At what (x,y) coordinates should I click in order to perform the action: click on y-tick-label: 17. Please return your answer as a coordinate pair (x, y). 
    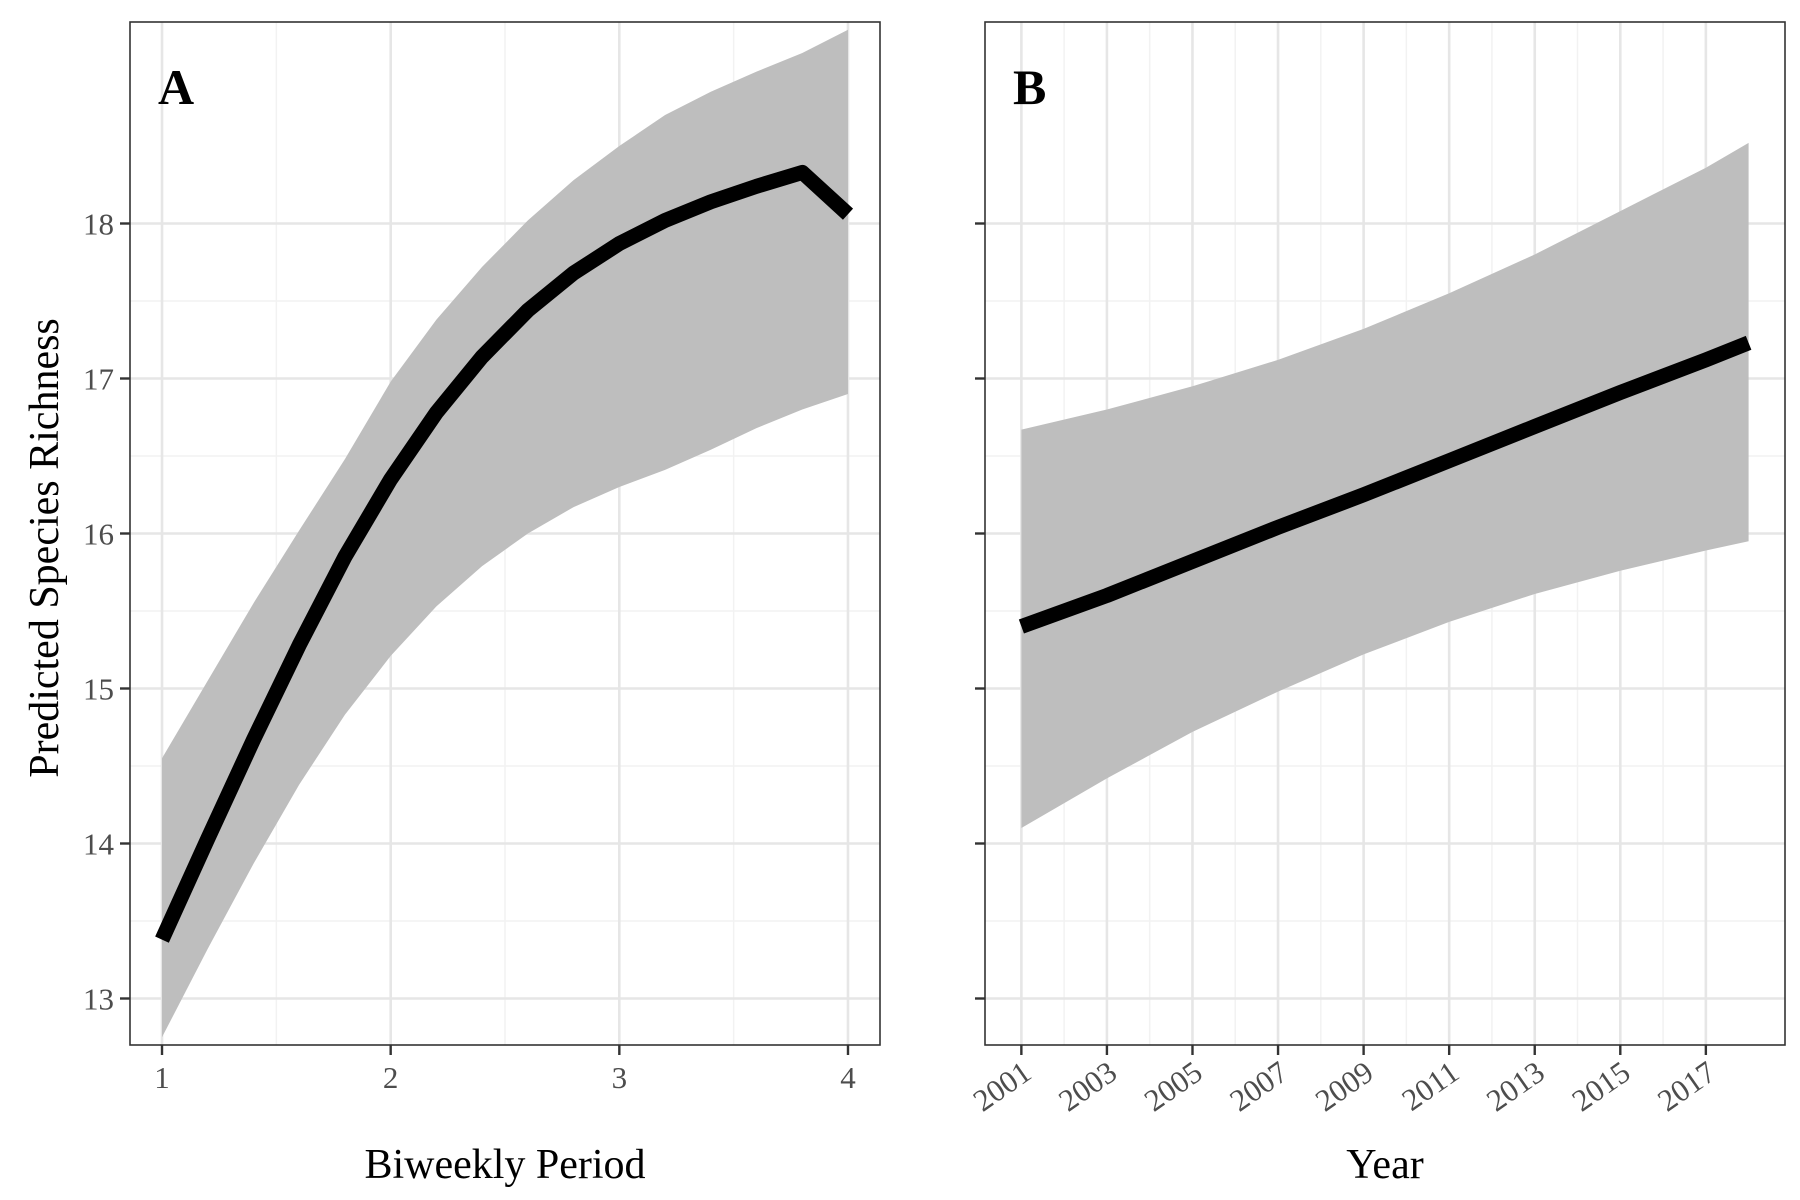
    Looking at the image, I should click on (98, 379).